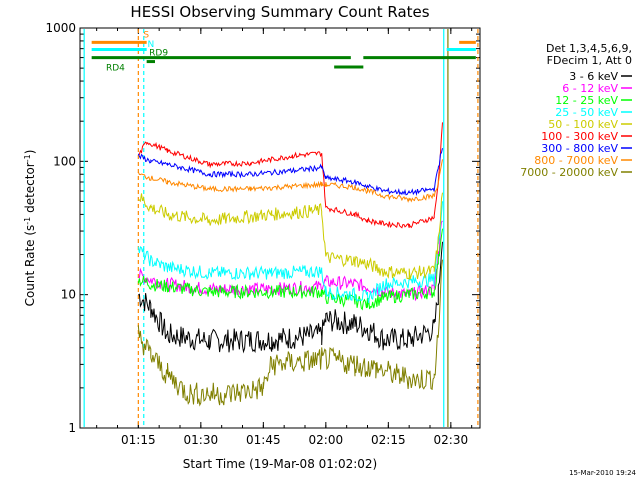 Image resolution: width=640 pixels, height=480 pixels. I want to click on legend-entry-label: 6 - 12 keV, so click(590, 88).